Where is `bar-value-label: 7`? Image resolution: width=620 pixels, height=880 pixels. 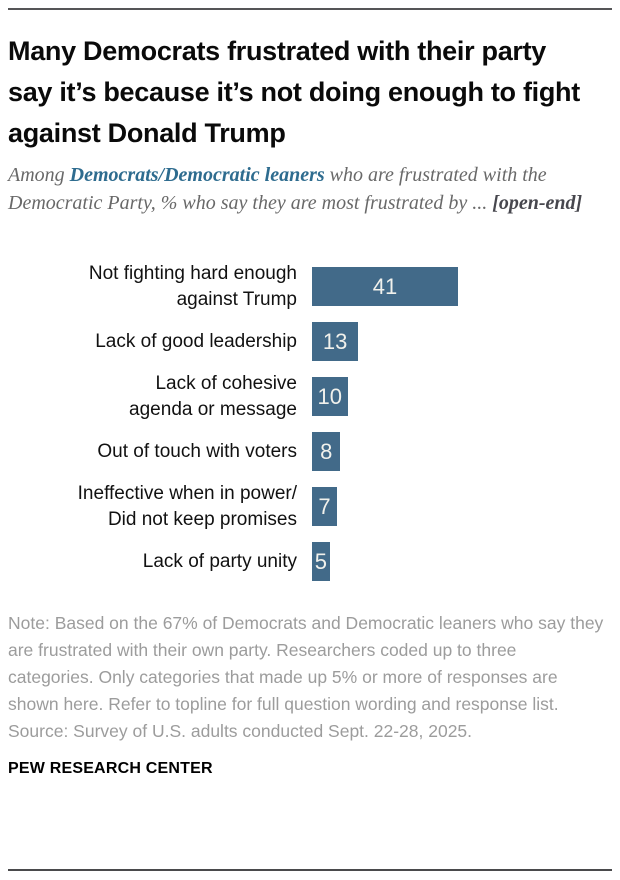 bar-value-label: 7 is located at coordinates (324, 506).